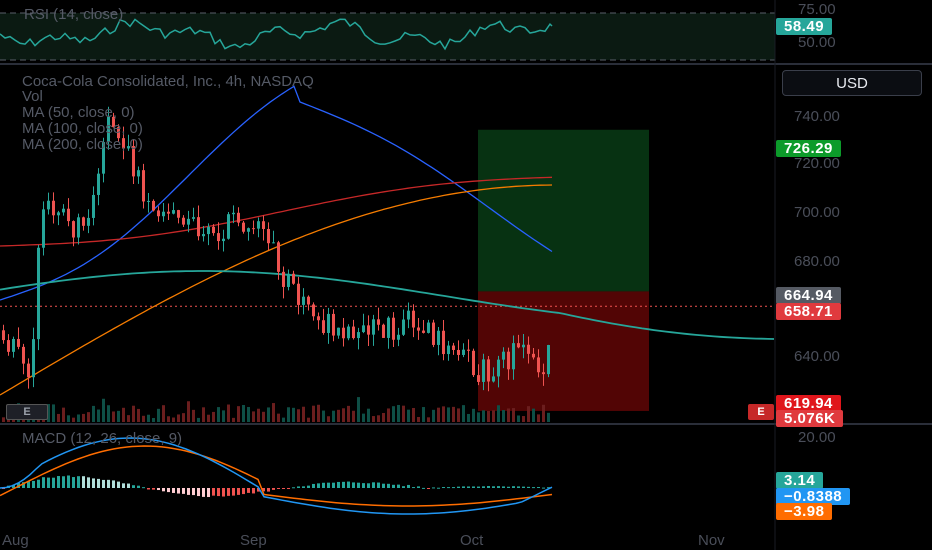 The image size is (932, 550). I want to click on price-tick-640: 640.00, so click(817, 356).